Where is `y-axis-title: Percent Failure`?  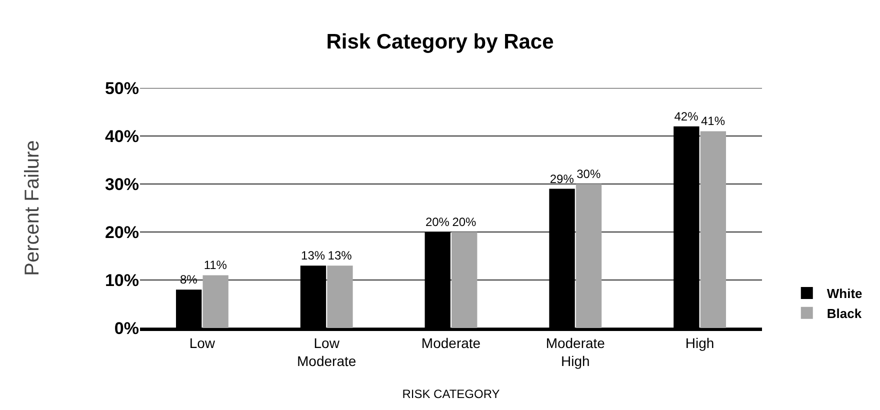
y-axis-title: Percent Failure is located at coordinates (32, 208).